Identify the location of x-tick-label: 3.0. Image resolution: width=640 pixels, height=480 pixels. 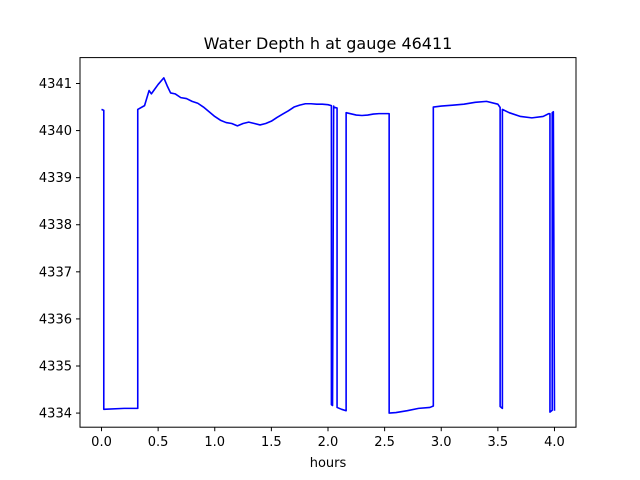
(441, 442).